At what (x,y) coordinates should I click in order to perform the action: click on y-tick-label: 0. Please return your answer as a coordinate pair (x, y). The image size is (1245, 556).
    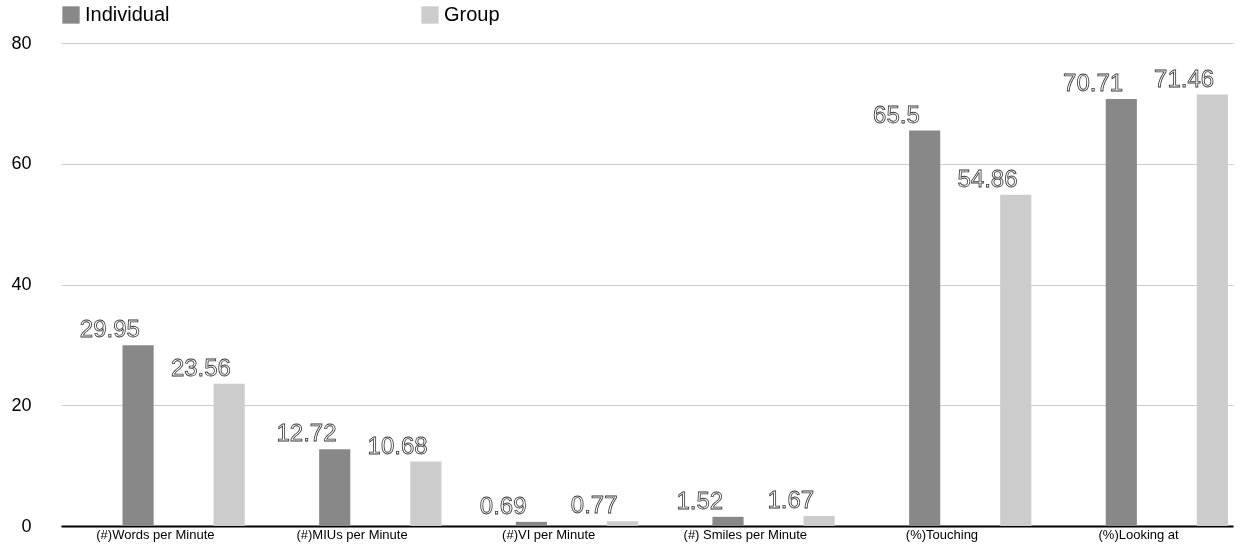
    Looking at the image, I should click on (26, 525).